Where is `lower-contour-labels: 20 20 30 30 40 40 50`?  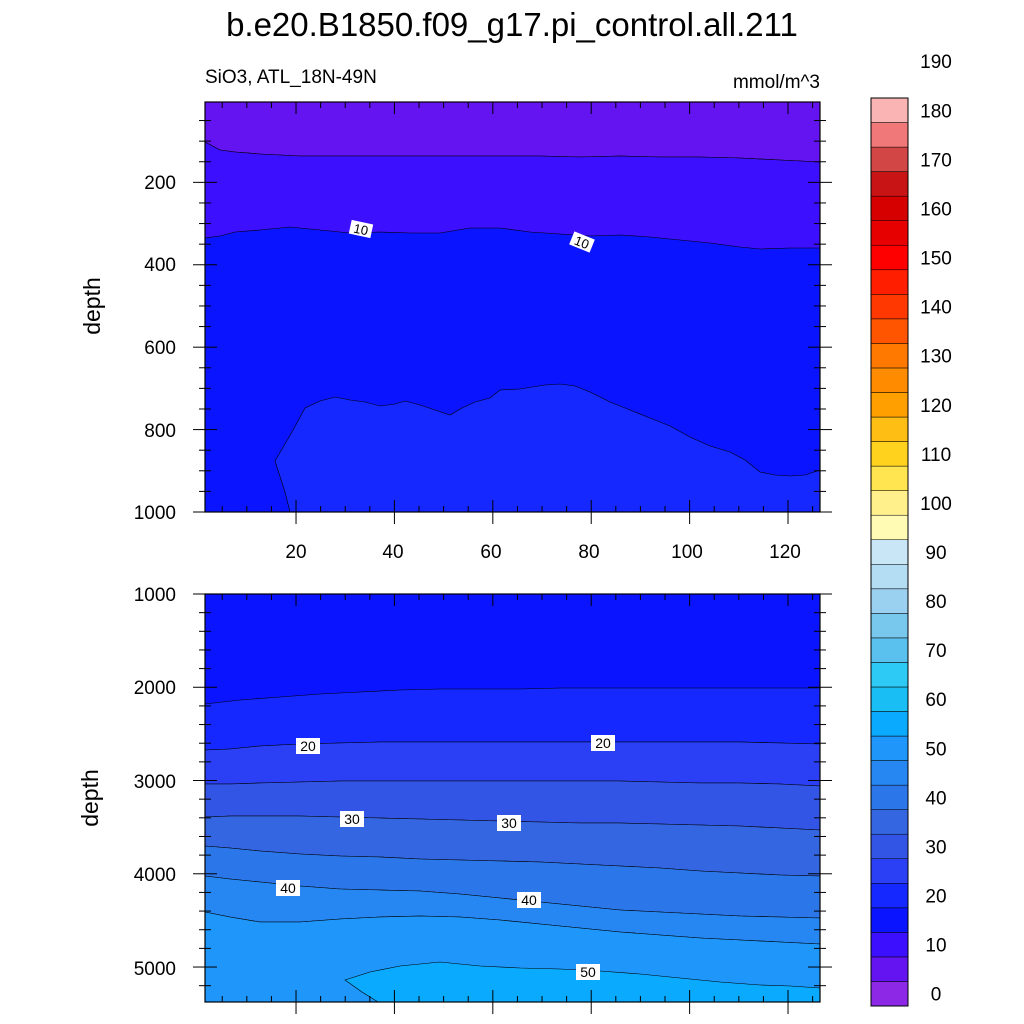 lower-contour-labels: 20 20 30 30 40 40 50 is located at coordinates (445, 857).